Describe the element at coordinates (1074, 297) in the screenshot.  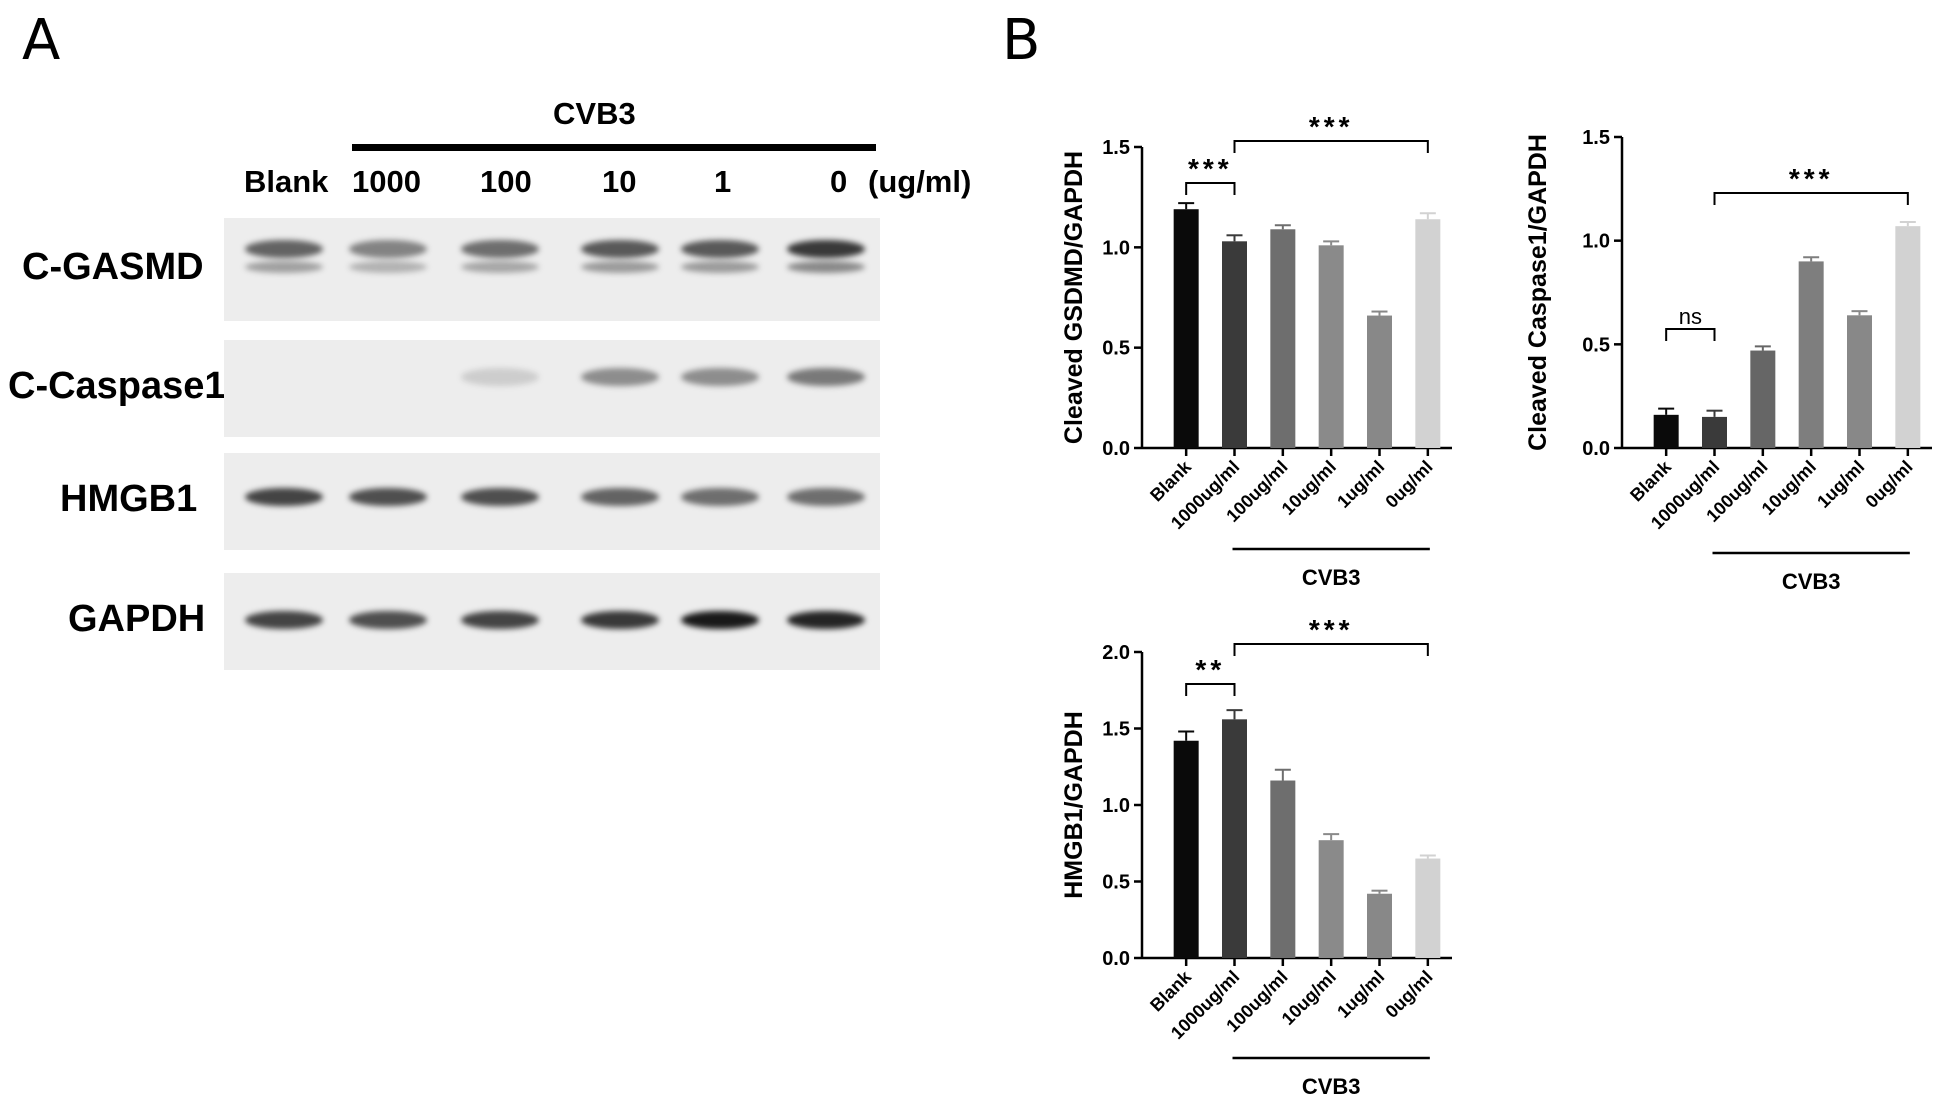
I see `y-axis-label: Cleaved GSDMD/GAPDH` at that location.